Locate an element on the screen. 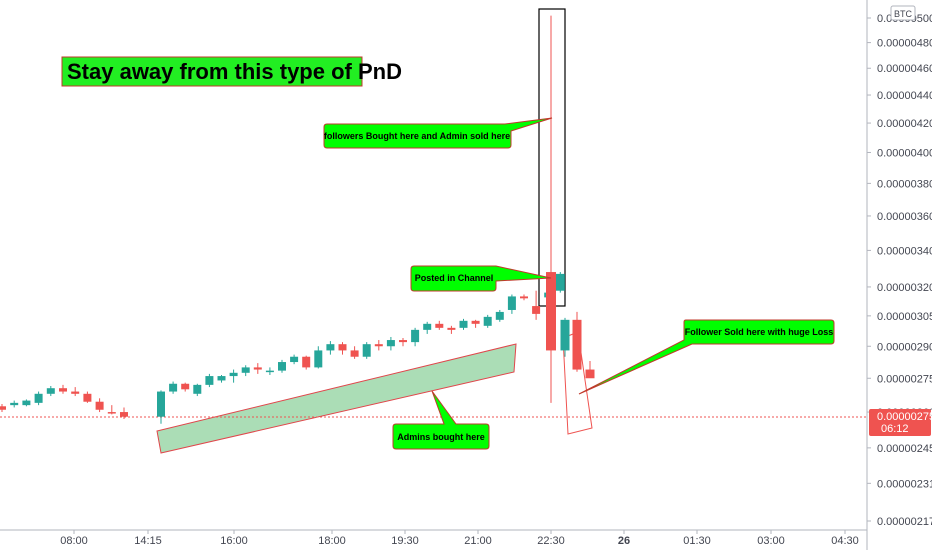  y-tick-label: 0.00000400 is located at coordinates (904, 153).